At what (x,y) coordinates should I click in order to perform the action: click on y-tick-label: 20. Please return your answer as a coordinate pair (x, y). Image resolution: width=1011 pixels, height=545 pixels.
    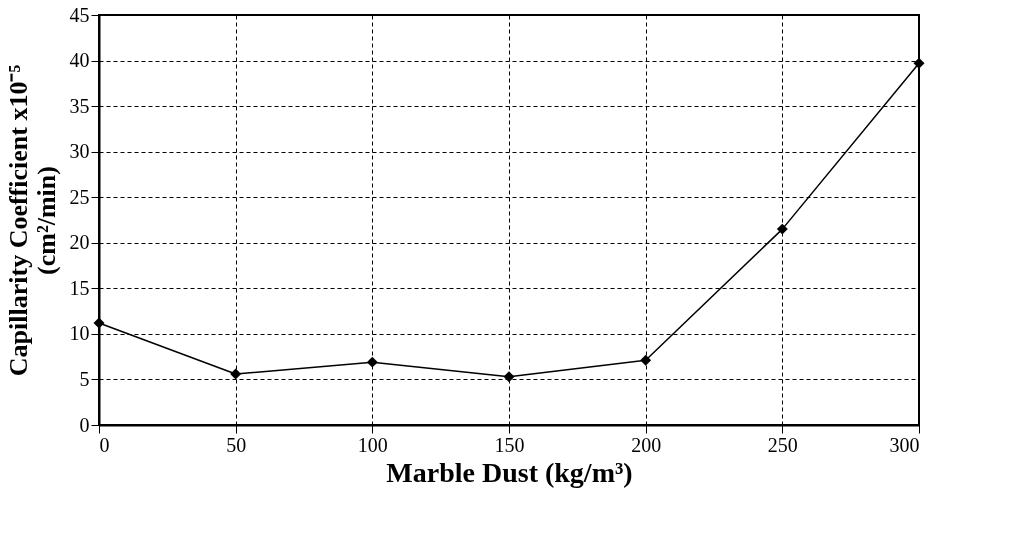
    Looking at the image, I should click on (79, 242).